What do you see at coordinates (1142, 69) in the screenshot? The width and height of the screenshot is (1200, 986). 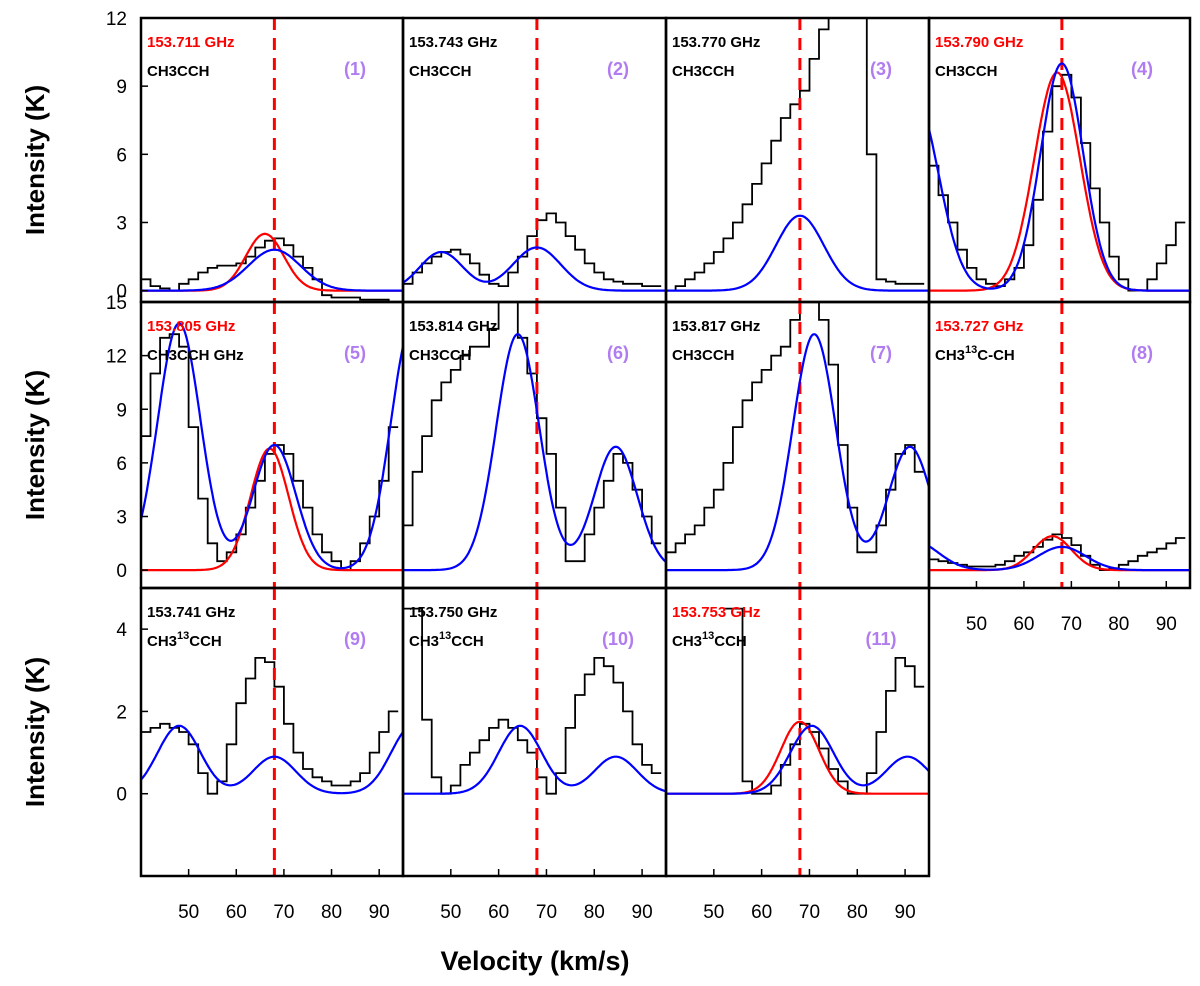 I see `panel-number: (4)` at bounding box center [1142, 69].